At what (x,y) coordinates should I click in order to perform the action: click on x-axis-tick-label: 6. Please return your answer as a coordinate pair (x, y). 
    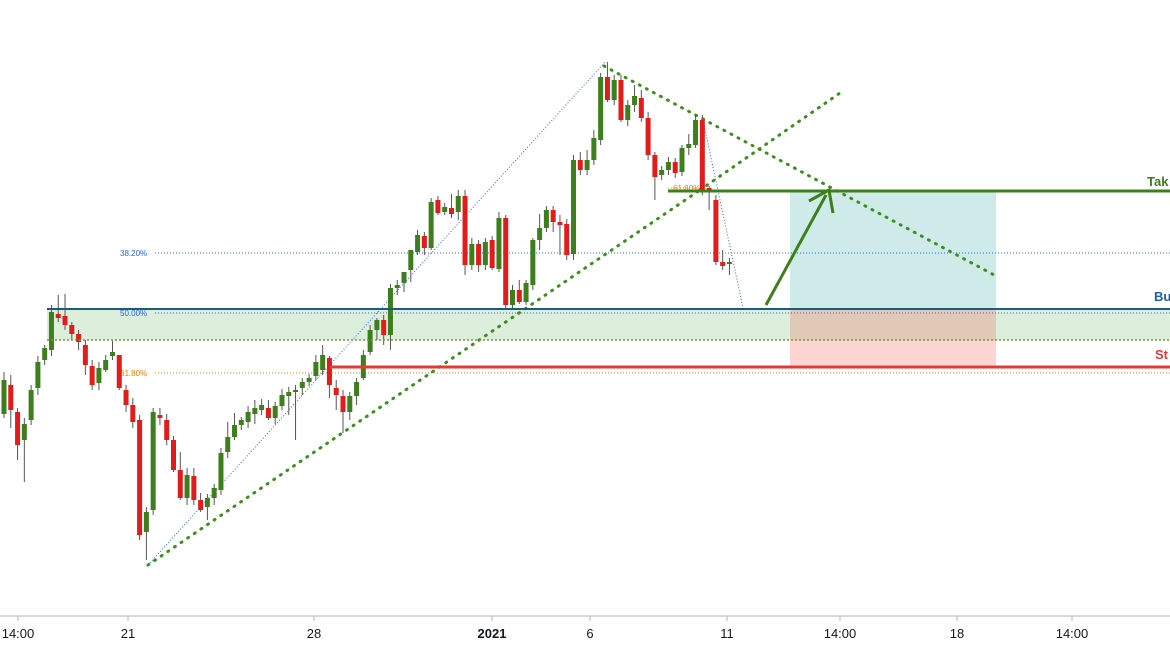
    Looking at the image, I should click on (589, 633).